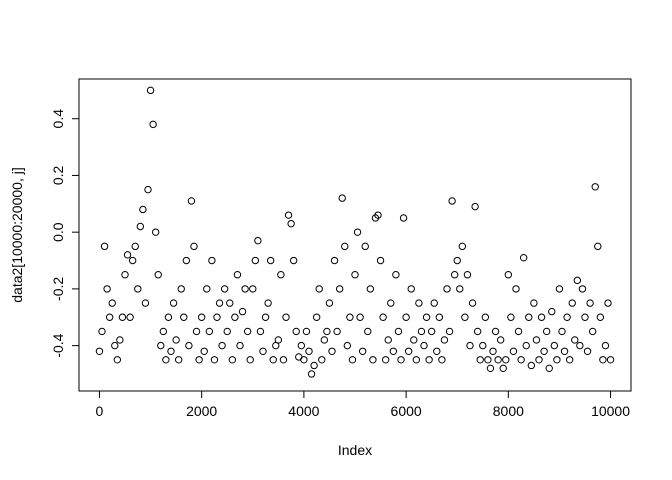 The image size is (672, 480). What do you see at coordinates (17, 234) in the screenshot?
I see `y-axis-title: data2[10000:20000, j]` at bounding box center [17, 234].